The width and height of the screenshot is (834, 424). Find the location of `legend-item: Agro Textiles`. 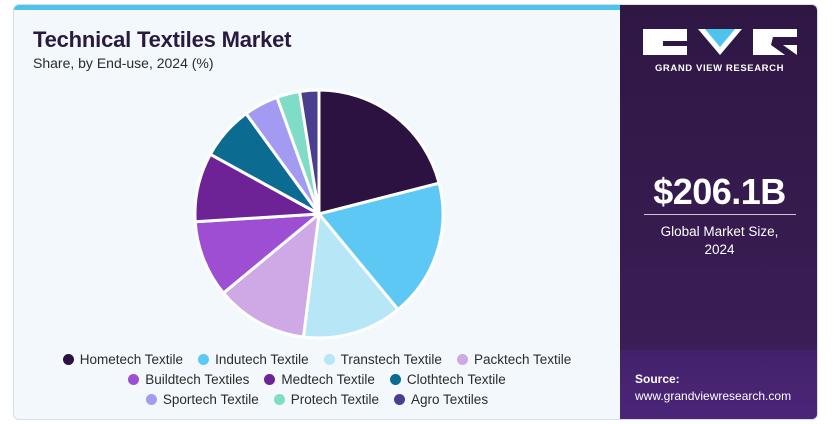

legend-item: Agro Textiles is located at coordinates (441, 399).